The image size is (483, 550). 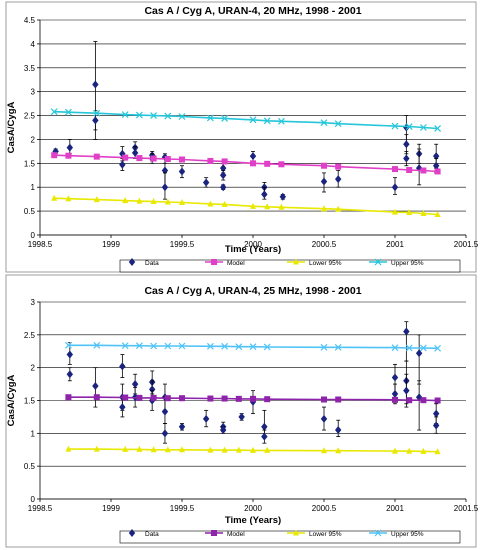 What do you see at coordinates (11, 401) in the screenshot?
I see `y-axis-label: CasA/CygA` at bounding box center [11, 401].